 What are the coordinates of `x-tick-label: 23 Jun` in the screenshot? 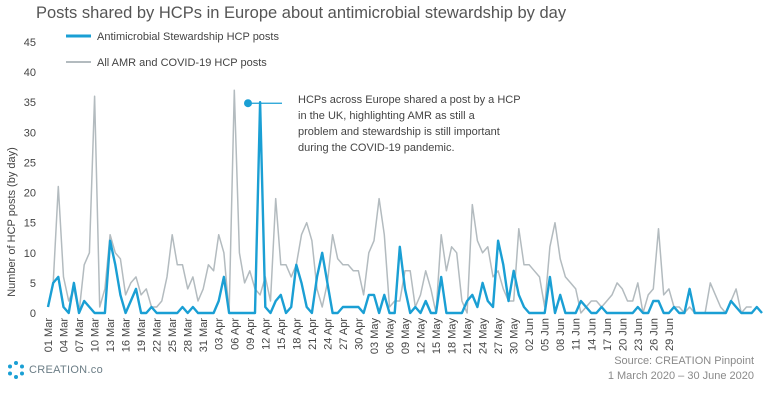 It's located at (639, 334).